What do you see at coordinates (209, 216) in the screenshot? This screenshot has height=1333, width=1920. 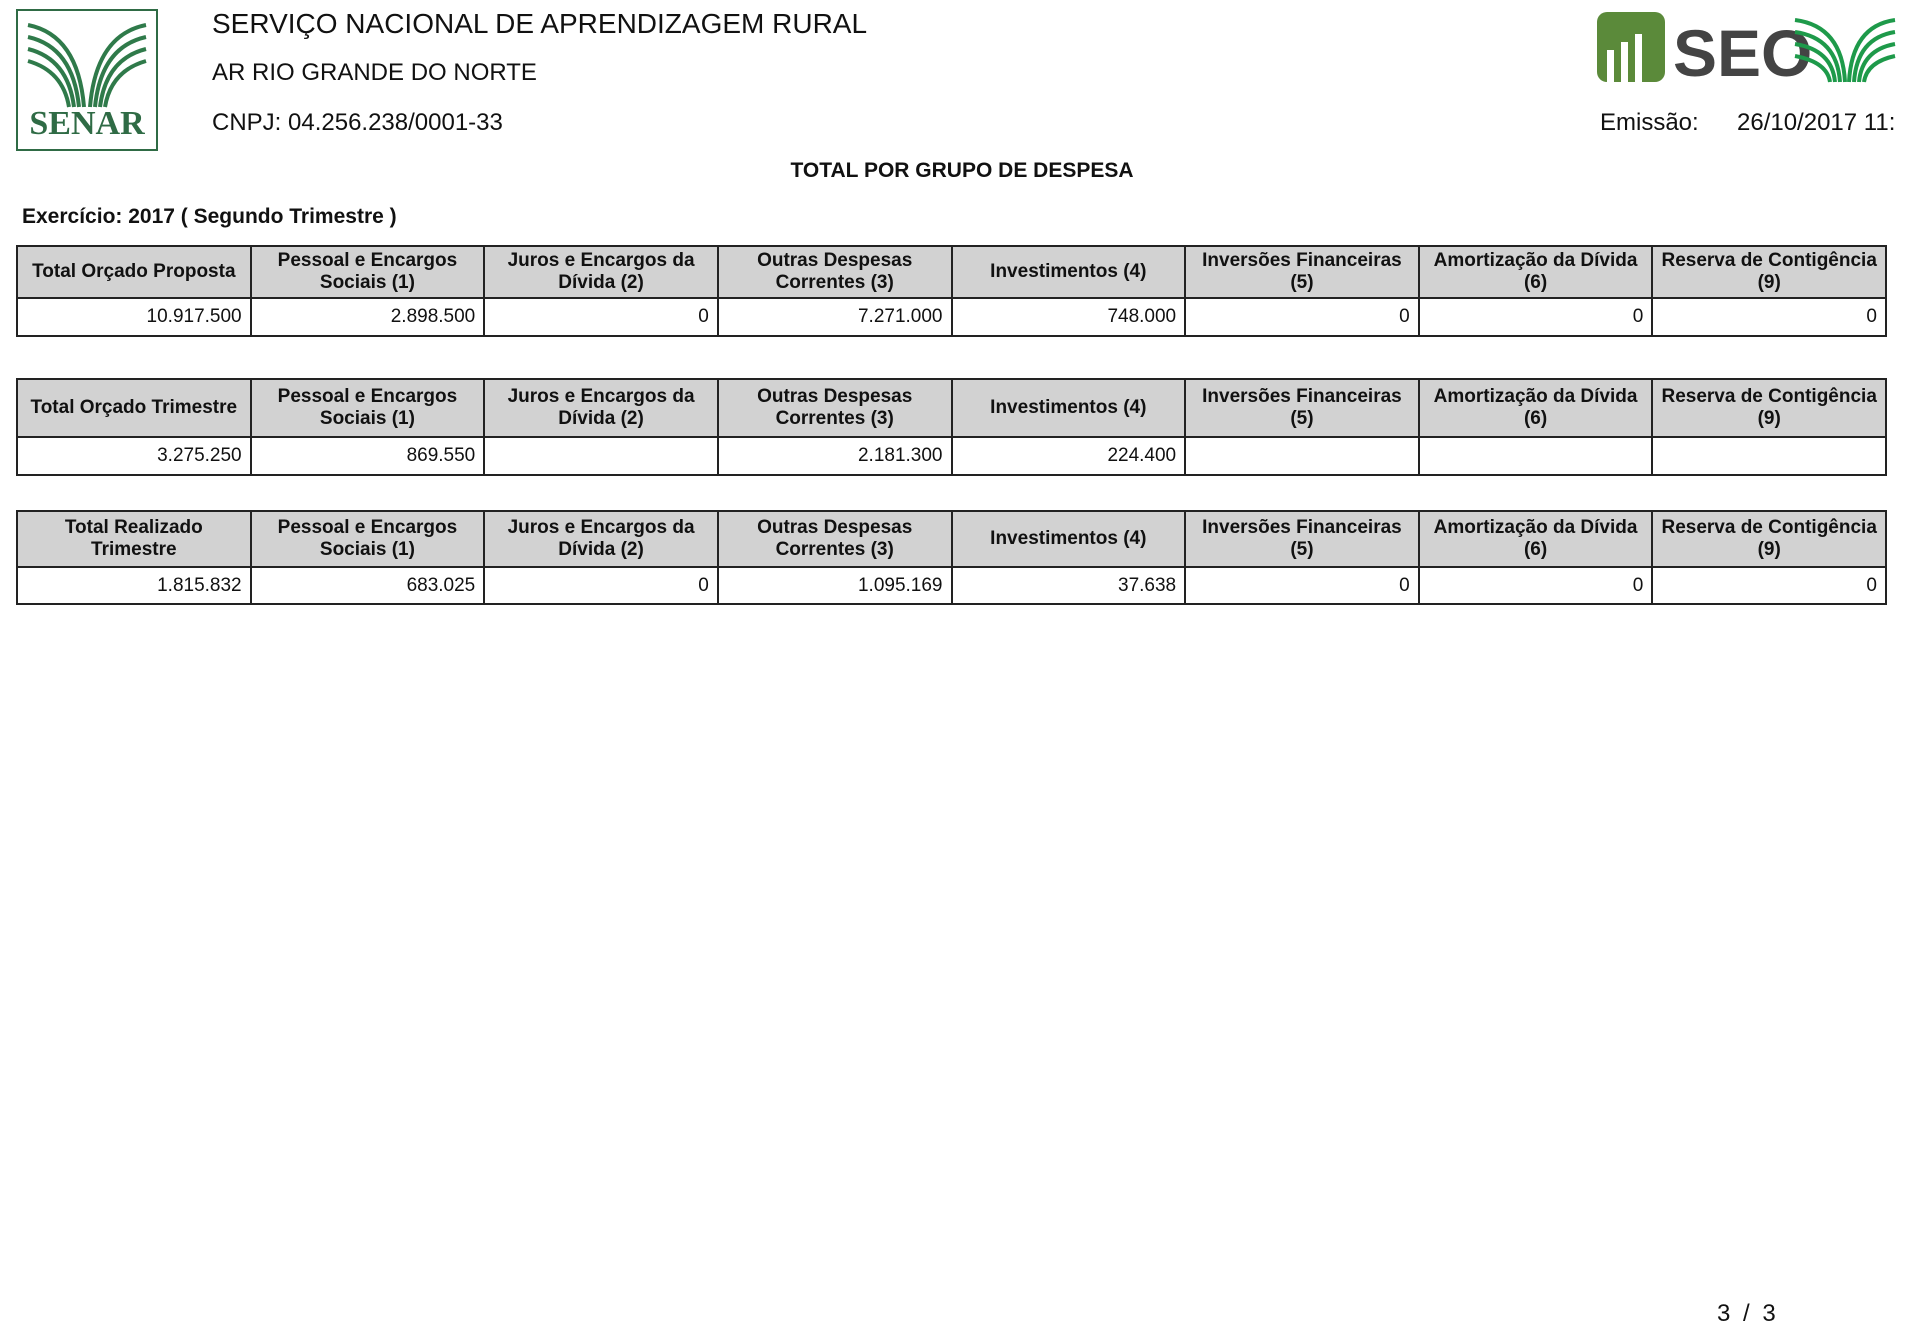 I see `exercicio-label: Exercício: 2017 ( Segundo Trimestre )` at bounding box center [209, 216].